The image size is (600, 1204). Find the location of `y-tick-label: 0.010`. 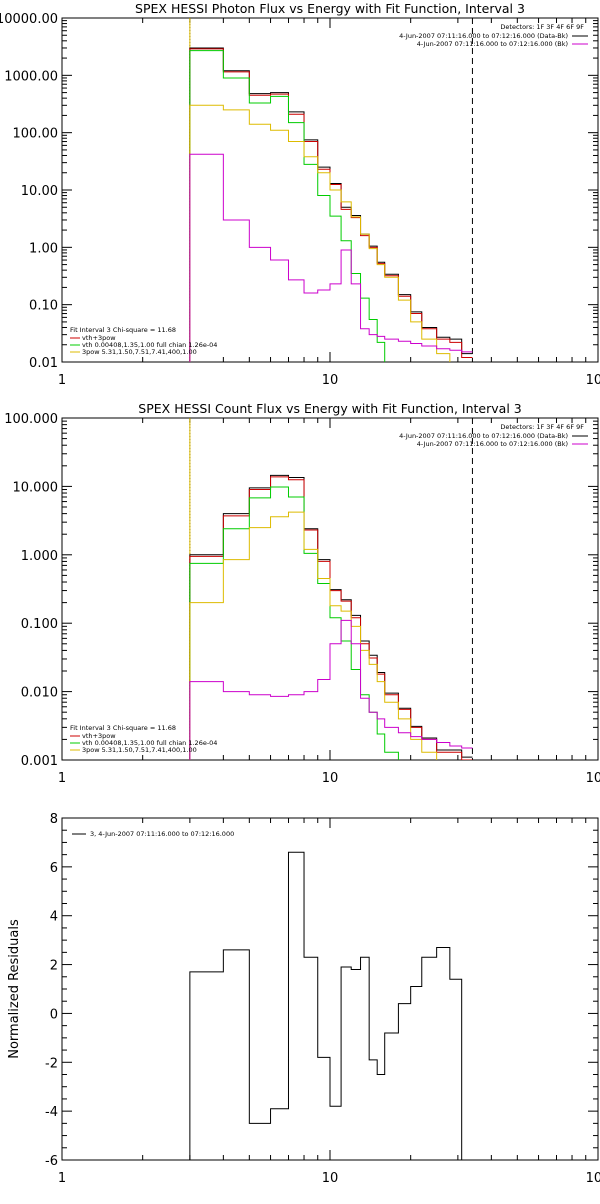

y-tick-label: 0.010 is located at coordinates (39, 693).